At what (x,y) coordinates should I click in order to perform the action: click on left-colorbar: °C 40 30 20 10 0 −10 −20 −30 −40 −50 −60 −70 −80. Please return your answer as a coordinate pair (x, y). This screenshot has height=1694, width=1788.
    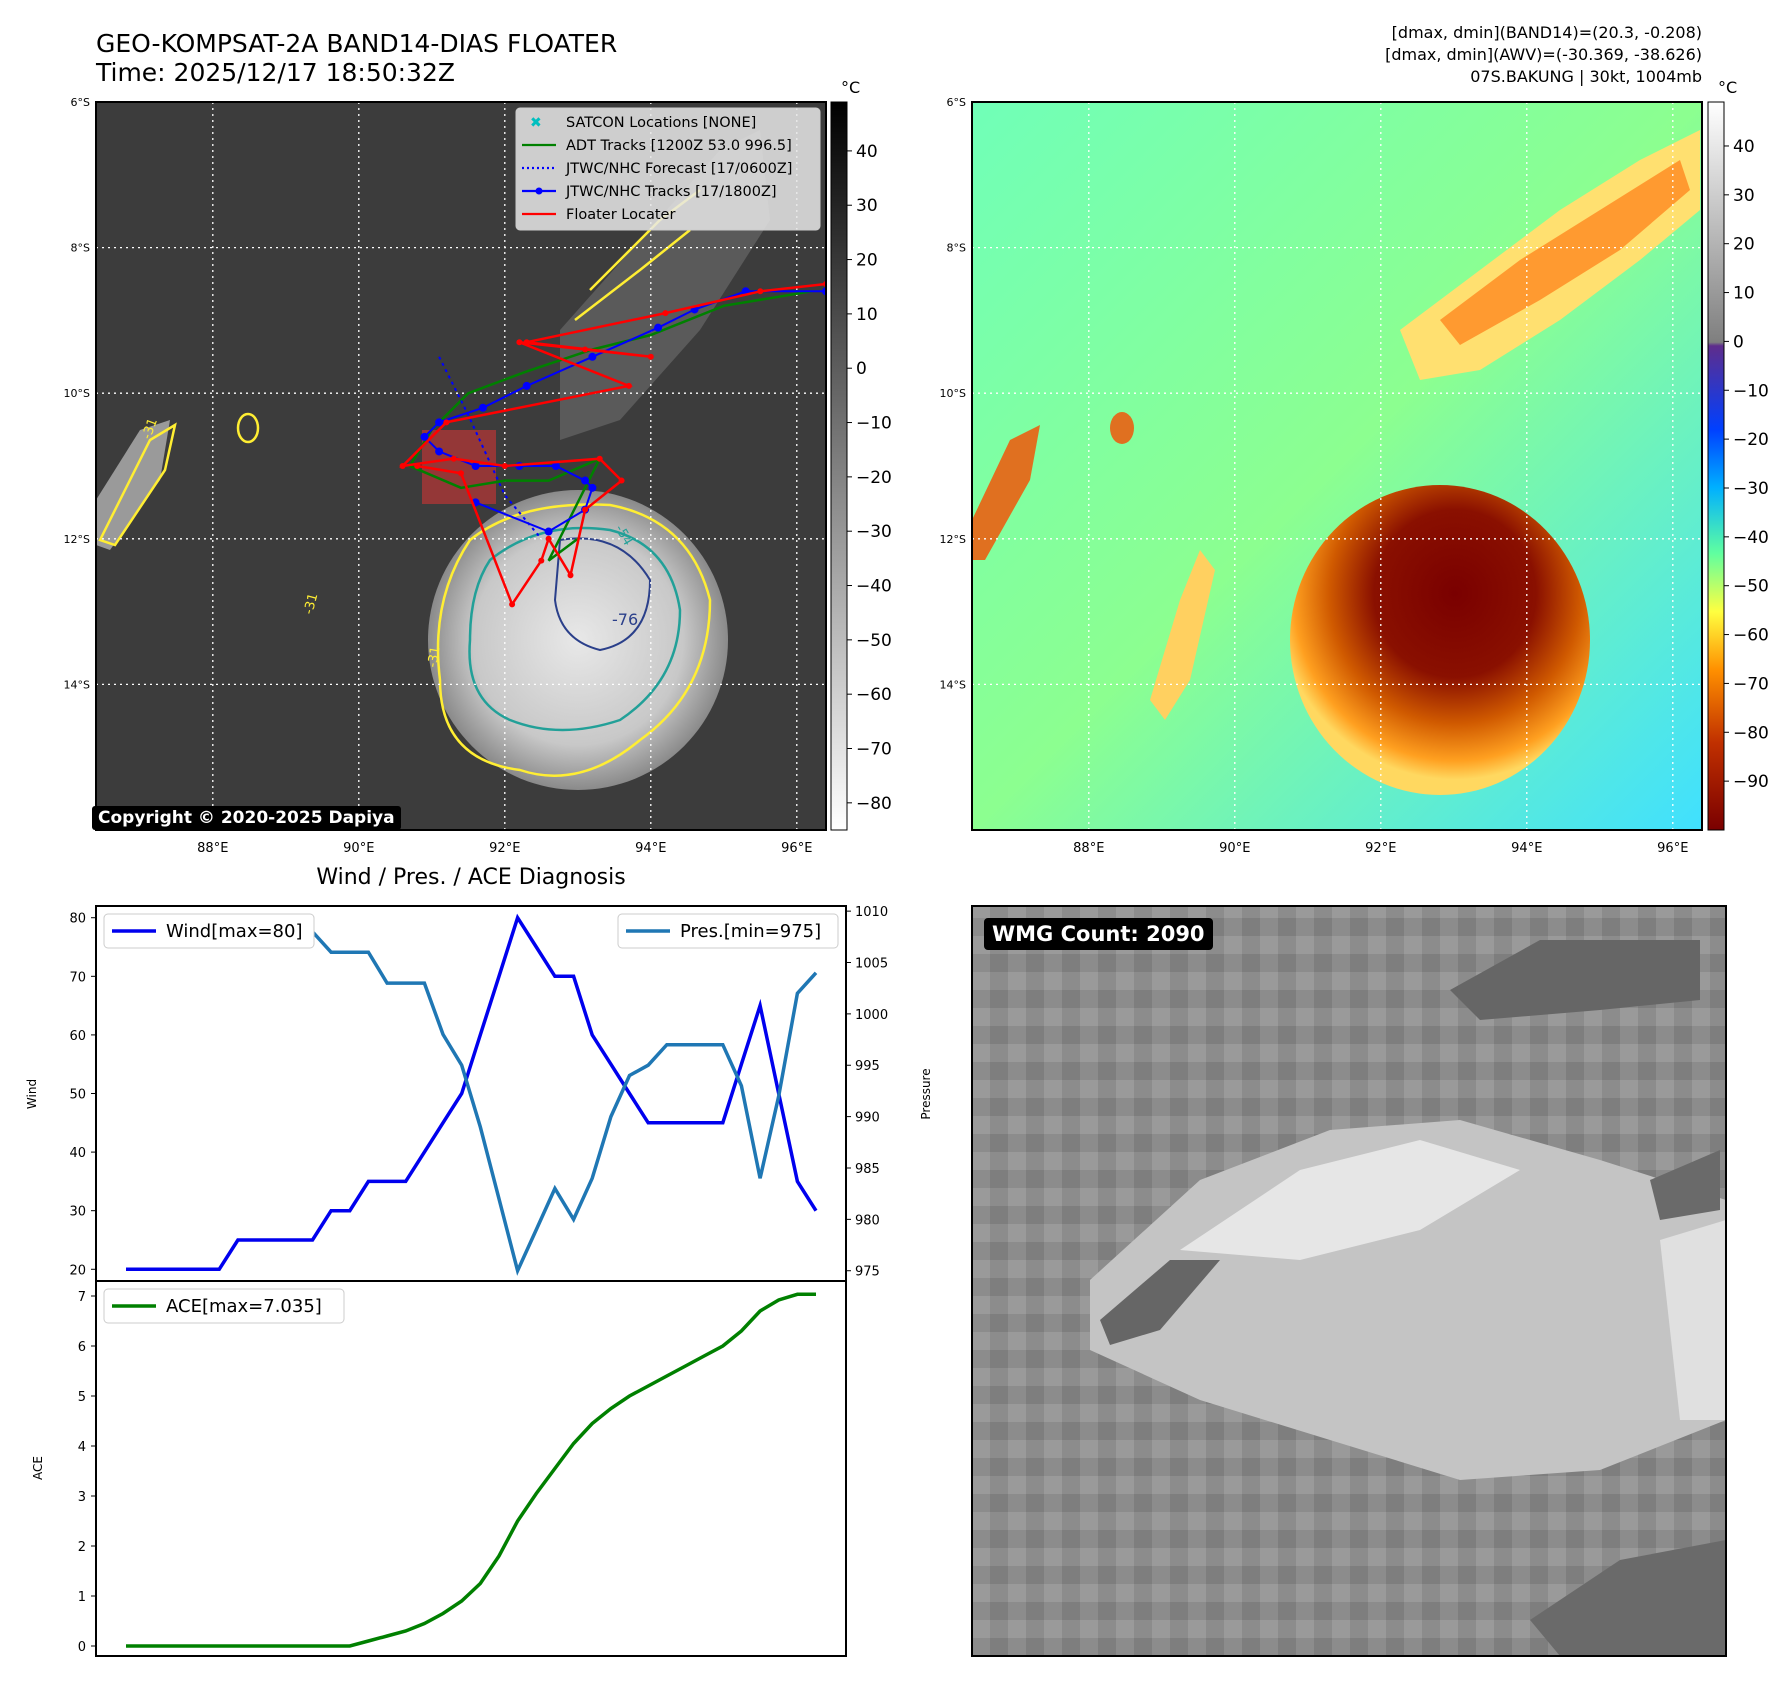
    Looking at the image, I should click on (861, 454).